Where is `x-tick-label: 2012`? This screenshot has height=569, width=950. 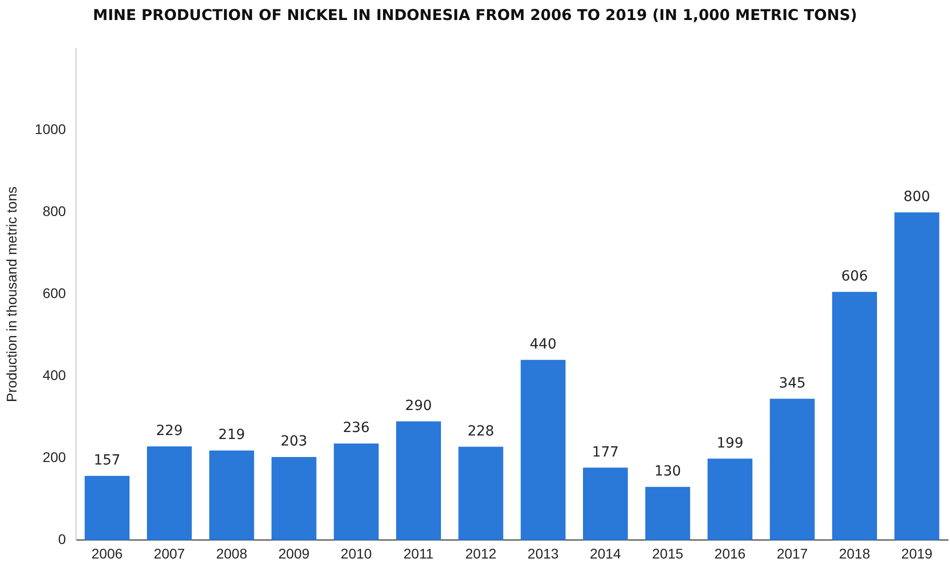 x-tick-label: 2012 is located at coordinates (481, 553).